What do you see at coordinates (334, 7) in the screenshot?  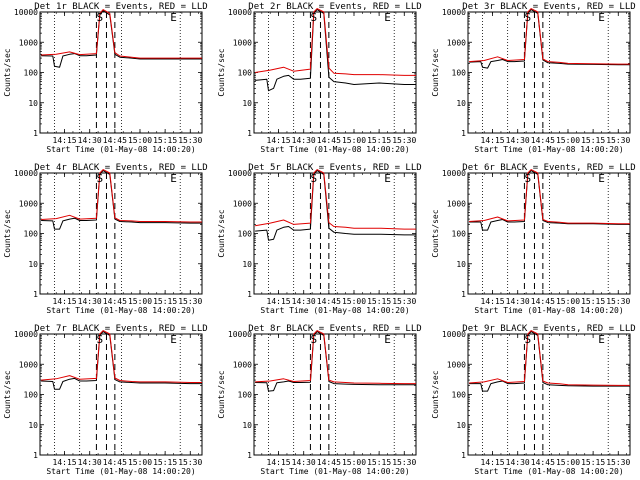 I see `panel-title: Det 2r BLACK = Events, RED = LLD` at bounding box center [334, 7].